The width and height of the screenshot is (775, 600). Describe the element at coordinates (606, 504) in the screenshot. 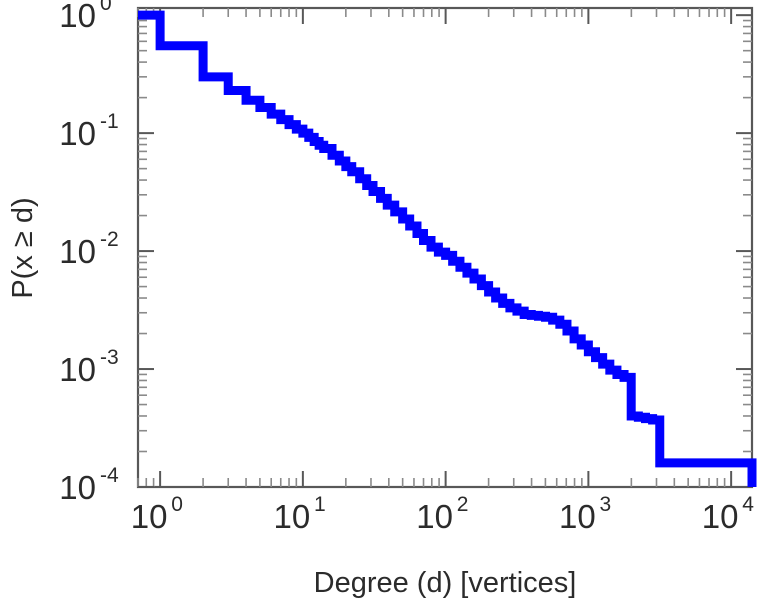

I see `x-tick-exponent: 3` at that location.